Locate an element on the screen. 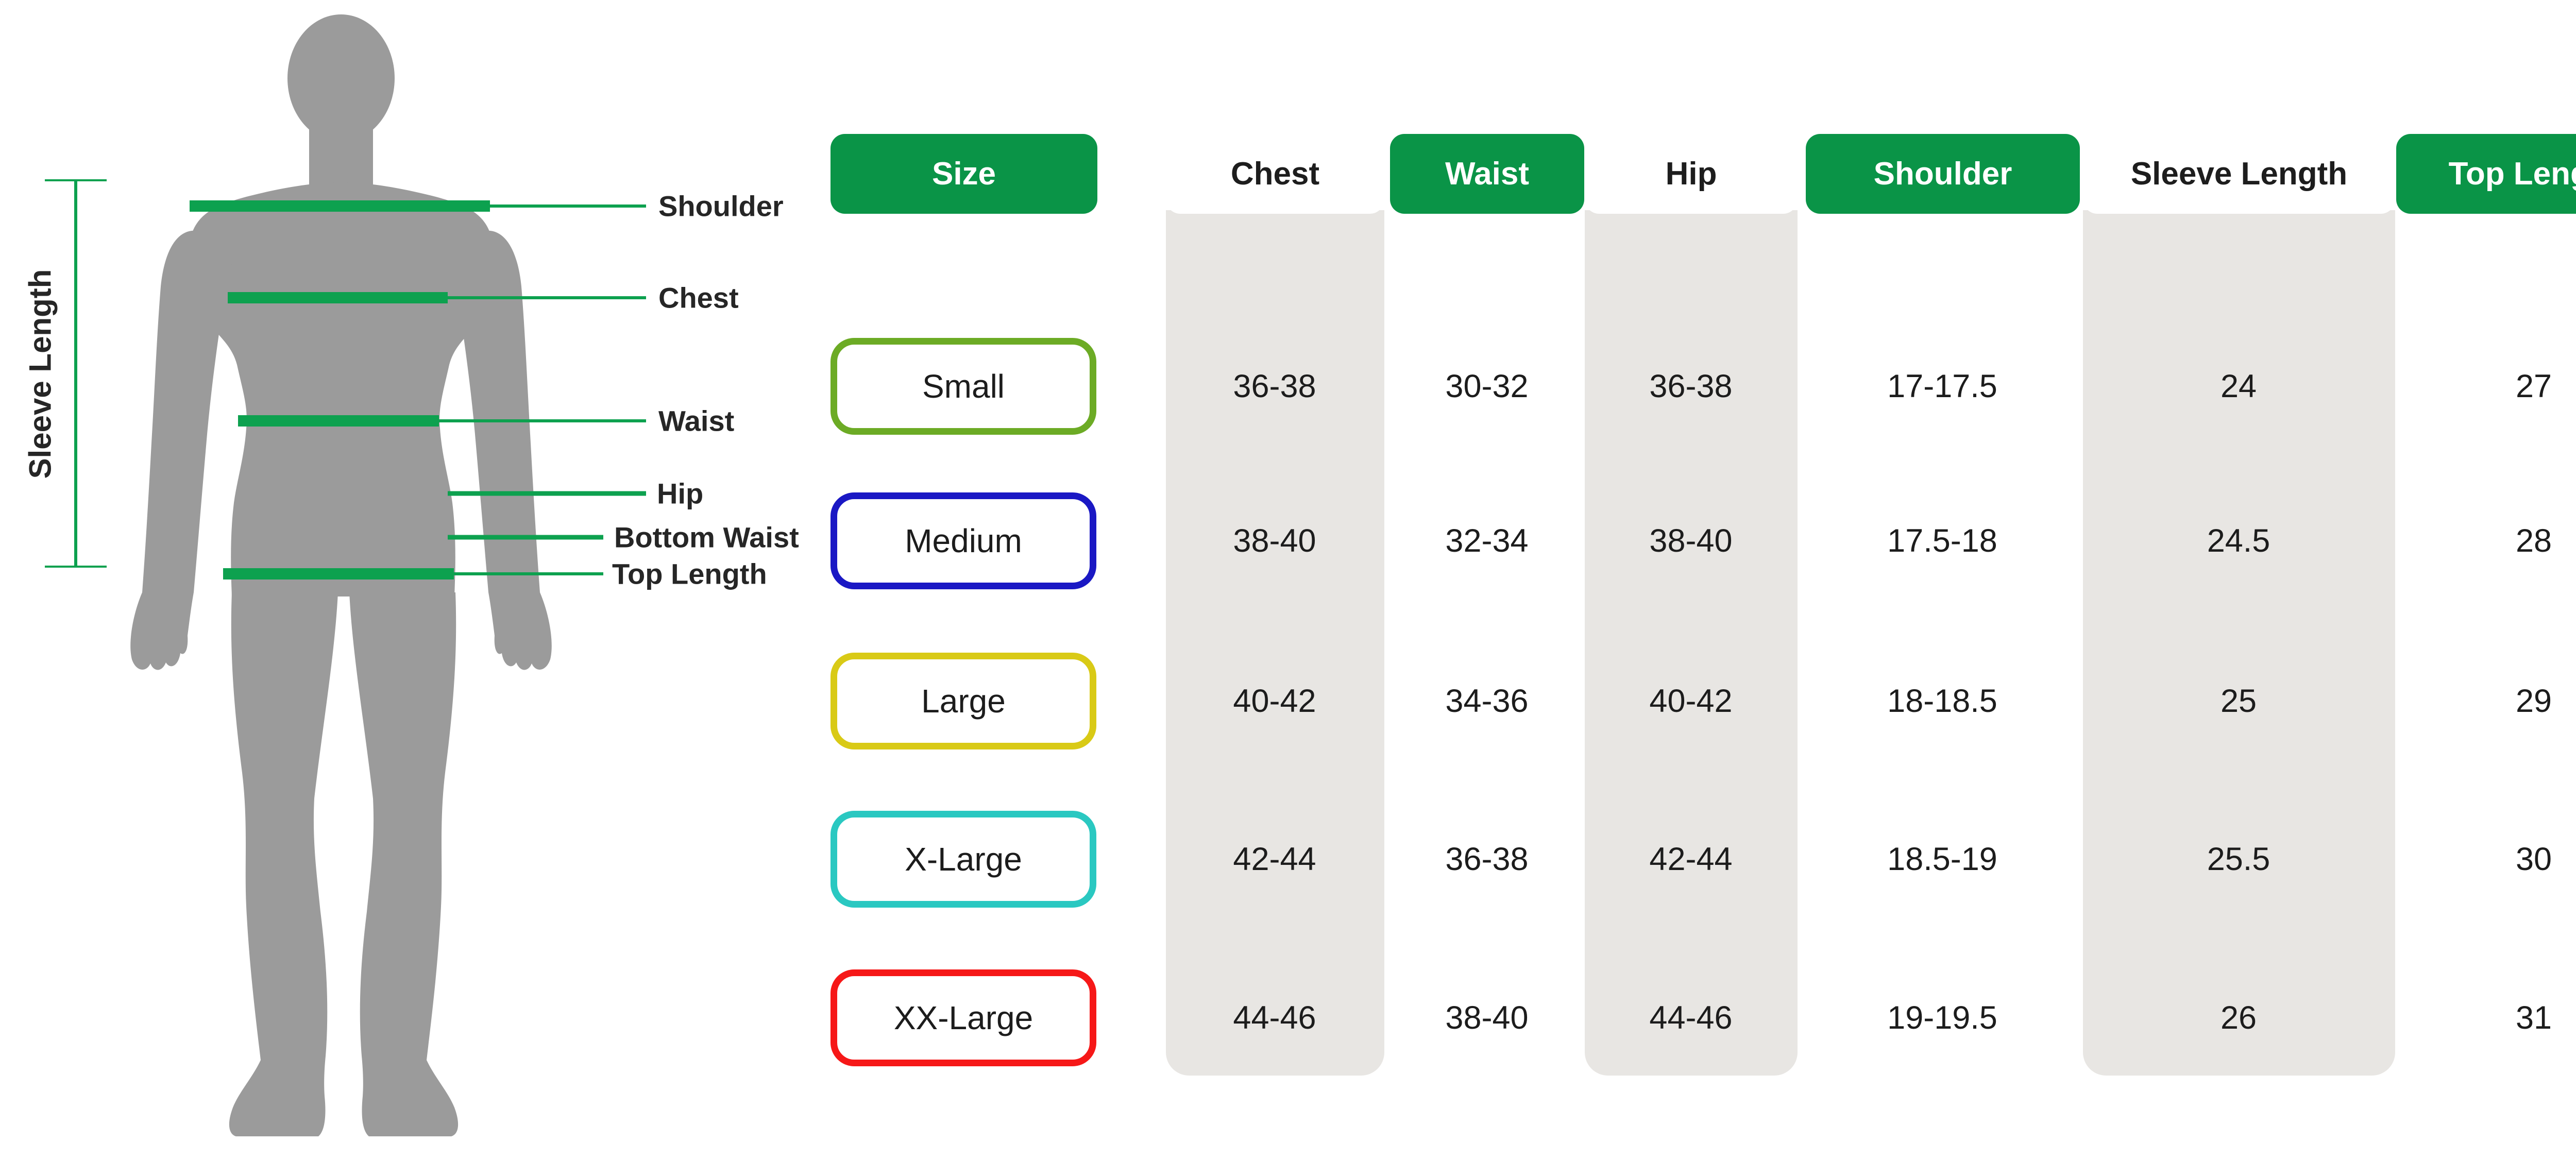  size-button-small: Small is located at coordinates (963, 386).